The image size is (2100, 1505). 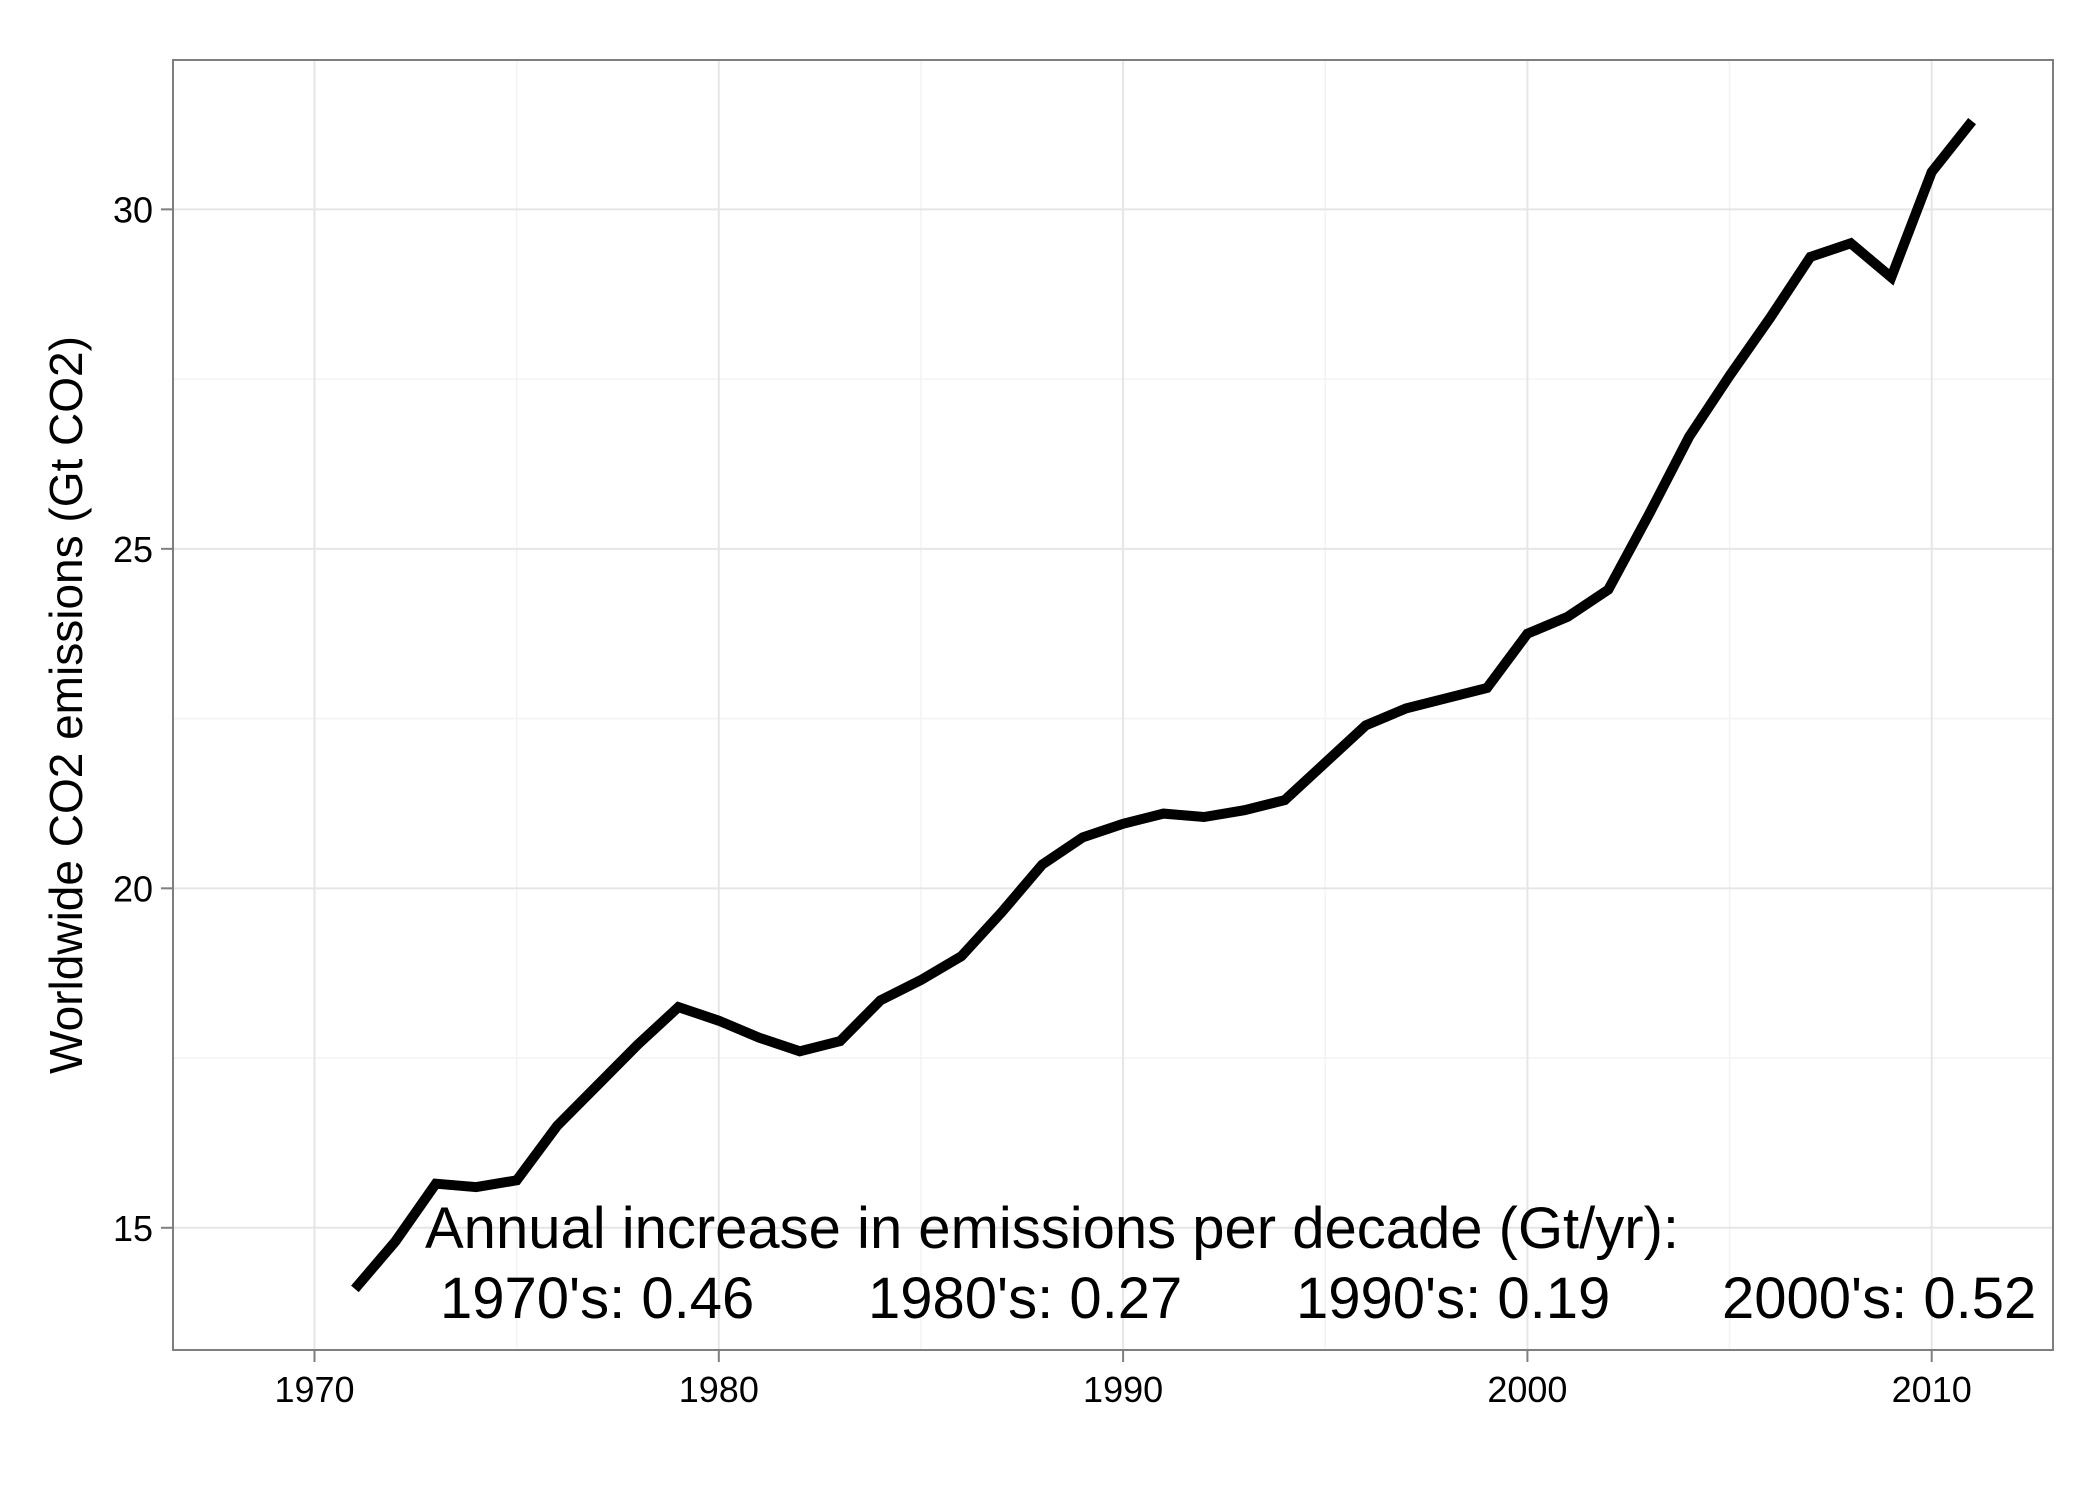 What do you see at coordinates (1453, 1298) in the screenshot?
I see `annotation-decade-1990s: 1990's: 0.19` at bounding box center [1453, 1298].